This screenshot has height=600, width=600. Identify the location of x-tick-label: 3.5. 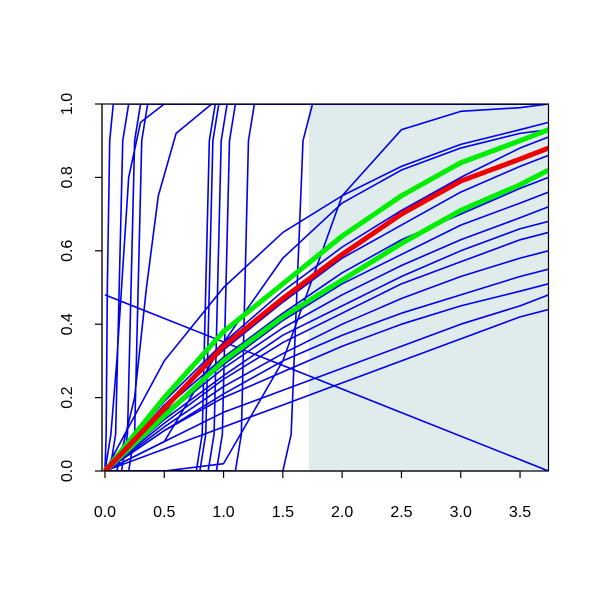
(520, 512).